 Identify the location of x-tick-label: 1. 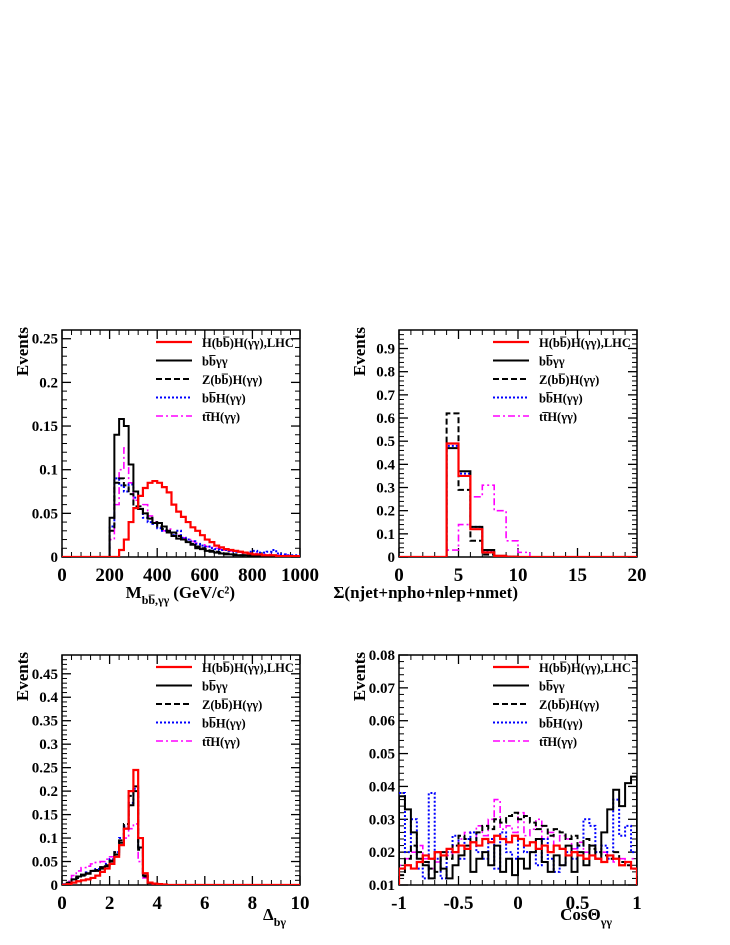
(637, 903).